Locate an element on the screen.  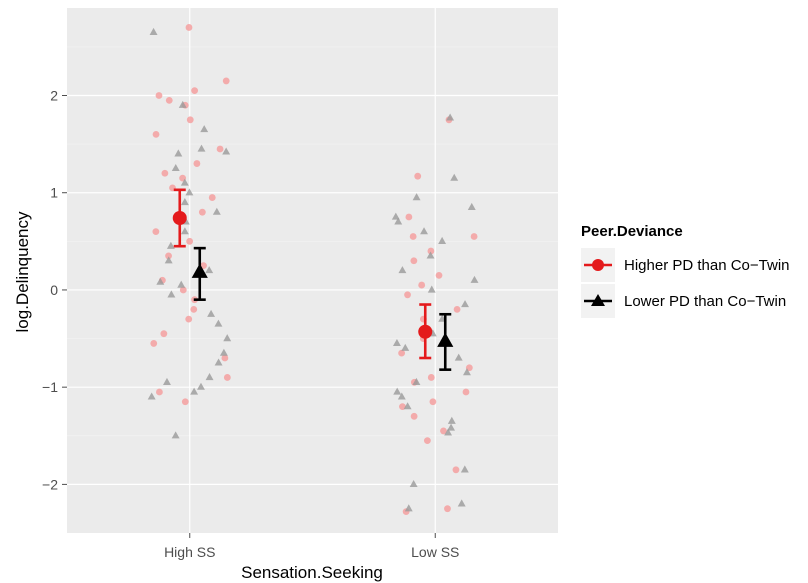
y-tick-label: 1 is located at coordinates (54, 193).